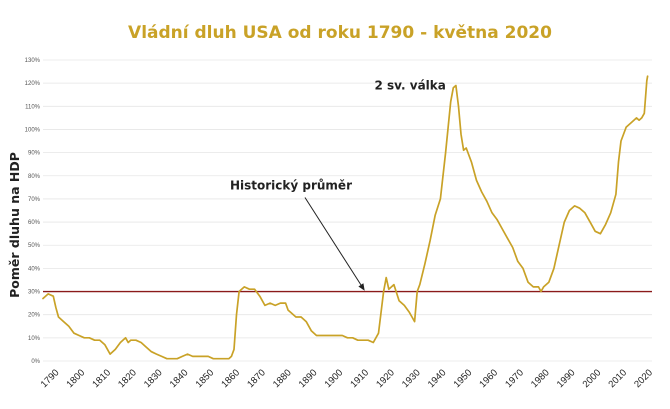 The height and width of the screenshot is (409, 670). I want to click on annotation-historical-average: Historický průměr, so click(291, 186).